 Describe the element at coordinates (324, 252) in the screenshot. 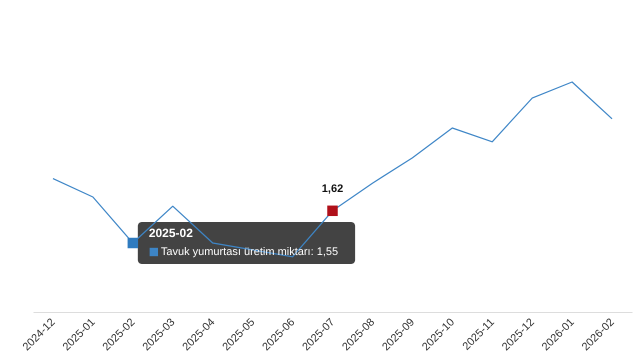

I see `annotation: : 1,55` at that location.